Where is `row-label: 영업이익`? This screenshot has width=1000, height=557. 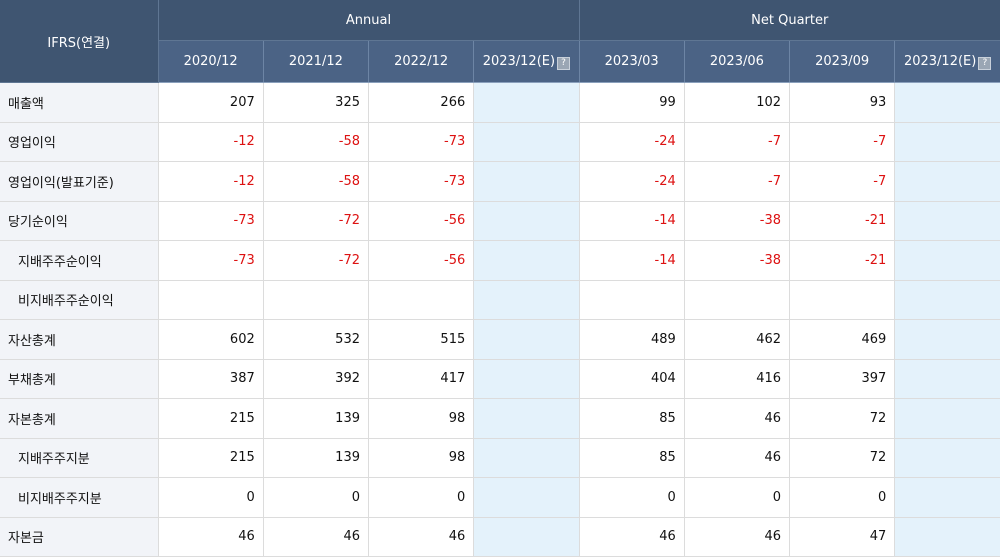 row-label: 영업이익 is located at coordinates (79, 142).